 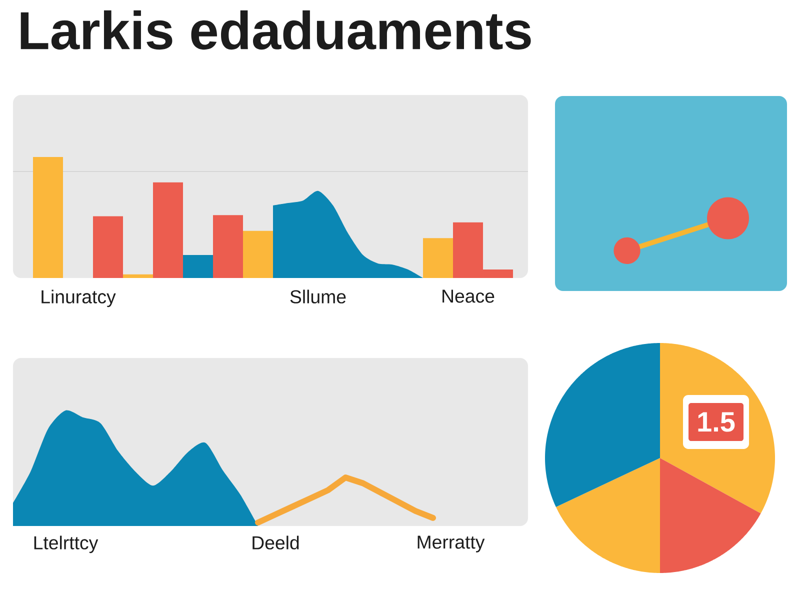 What do you see at coordinates (275, 543) in the screenshot?
I see `x-tick-label: Deeld` at bounding box center [275, 543].